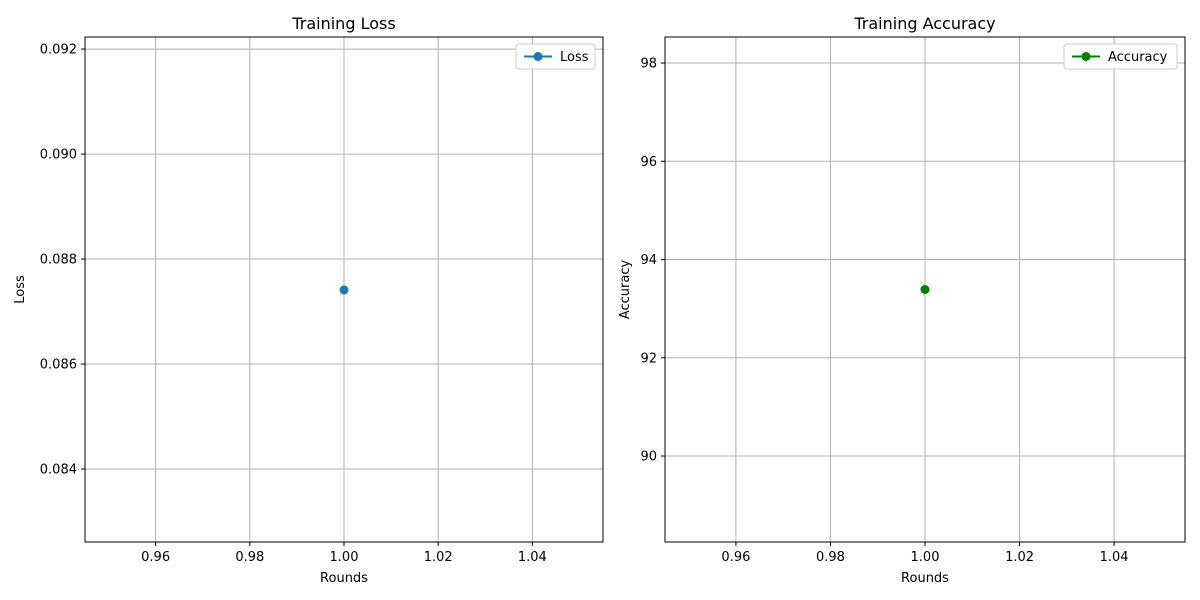 This screenshot has width=1200, height=600. What do you see at coordinates (155, 557) in the screenshot?
I see `loss-x-tick-label: 0.96` at bounding box center [155, 557].